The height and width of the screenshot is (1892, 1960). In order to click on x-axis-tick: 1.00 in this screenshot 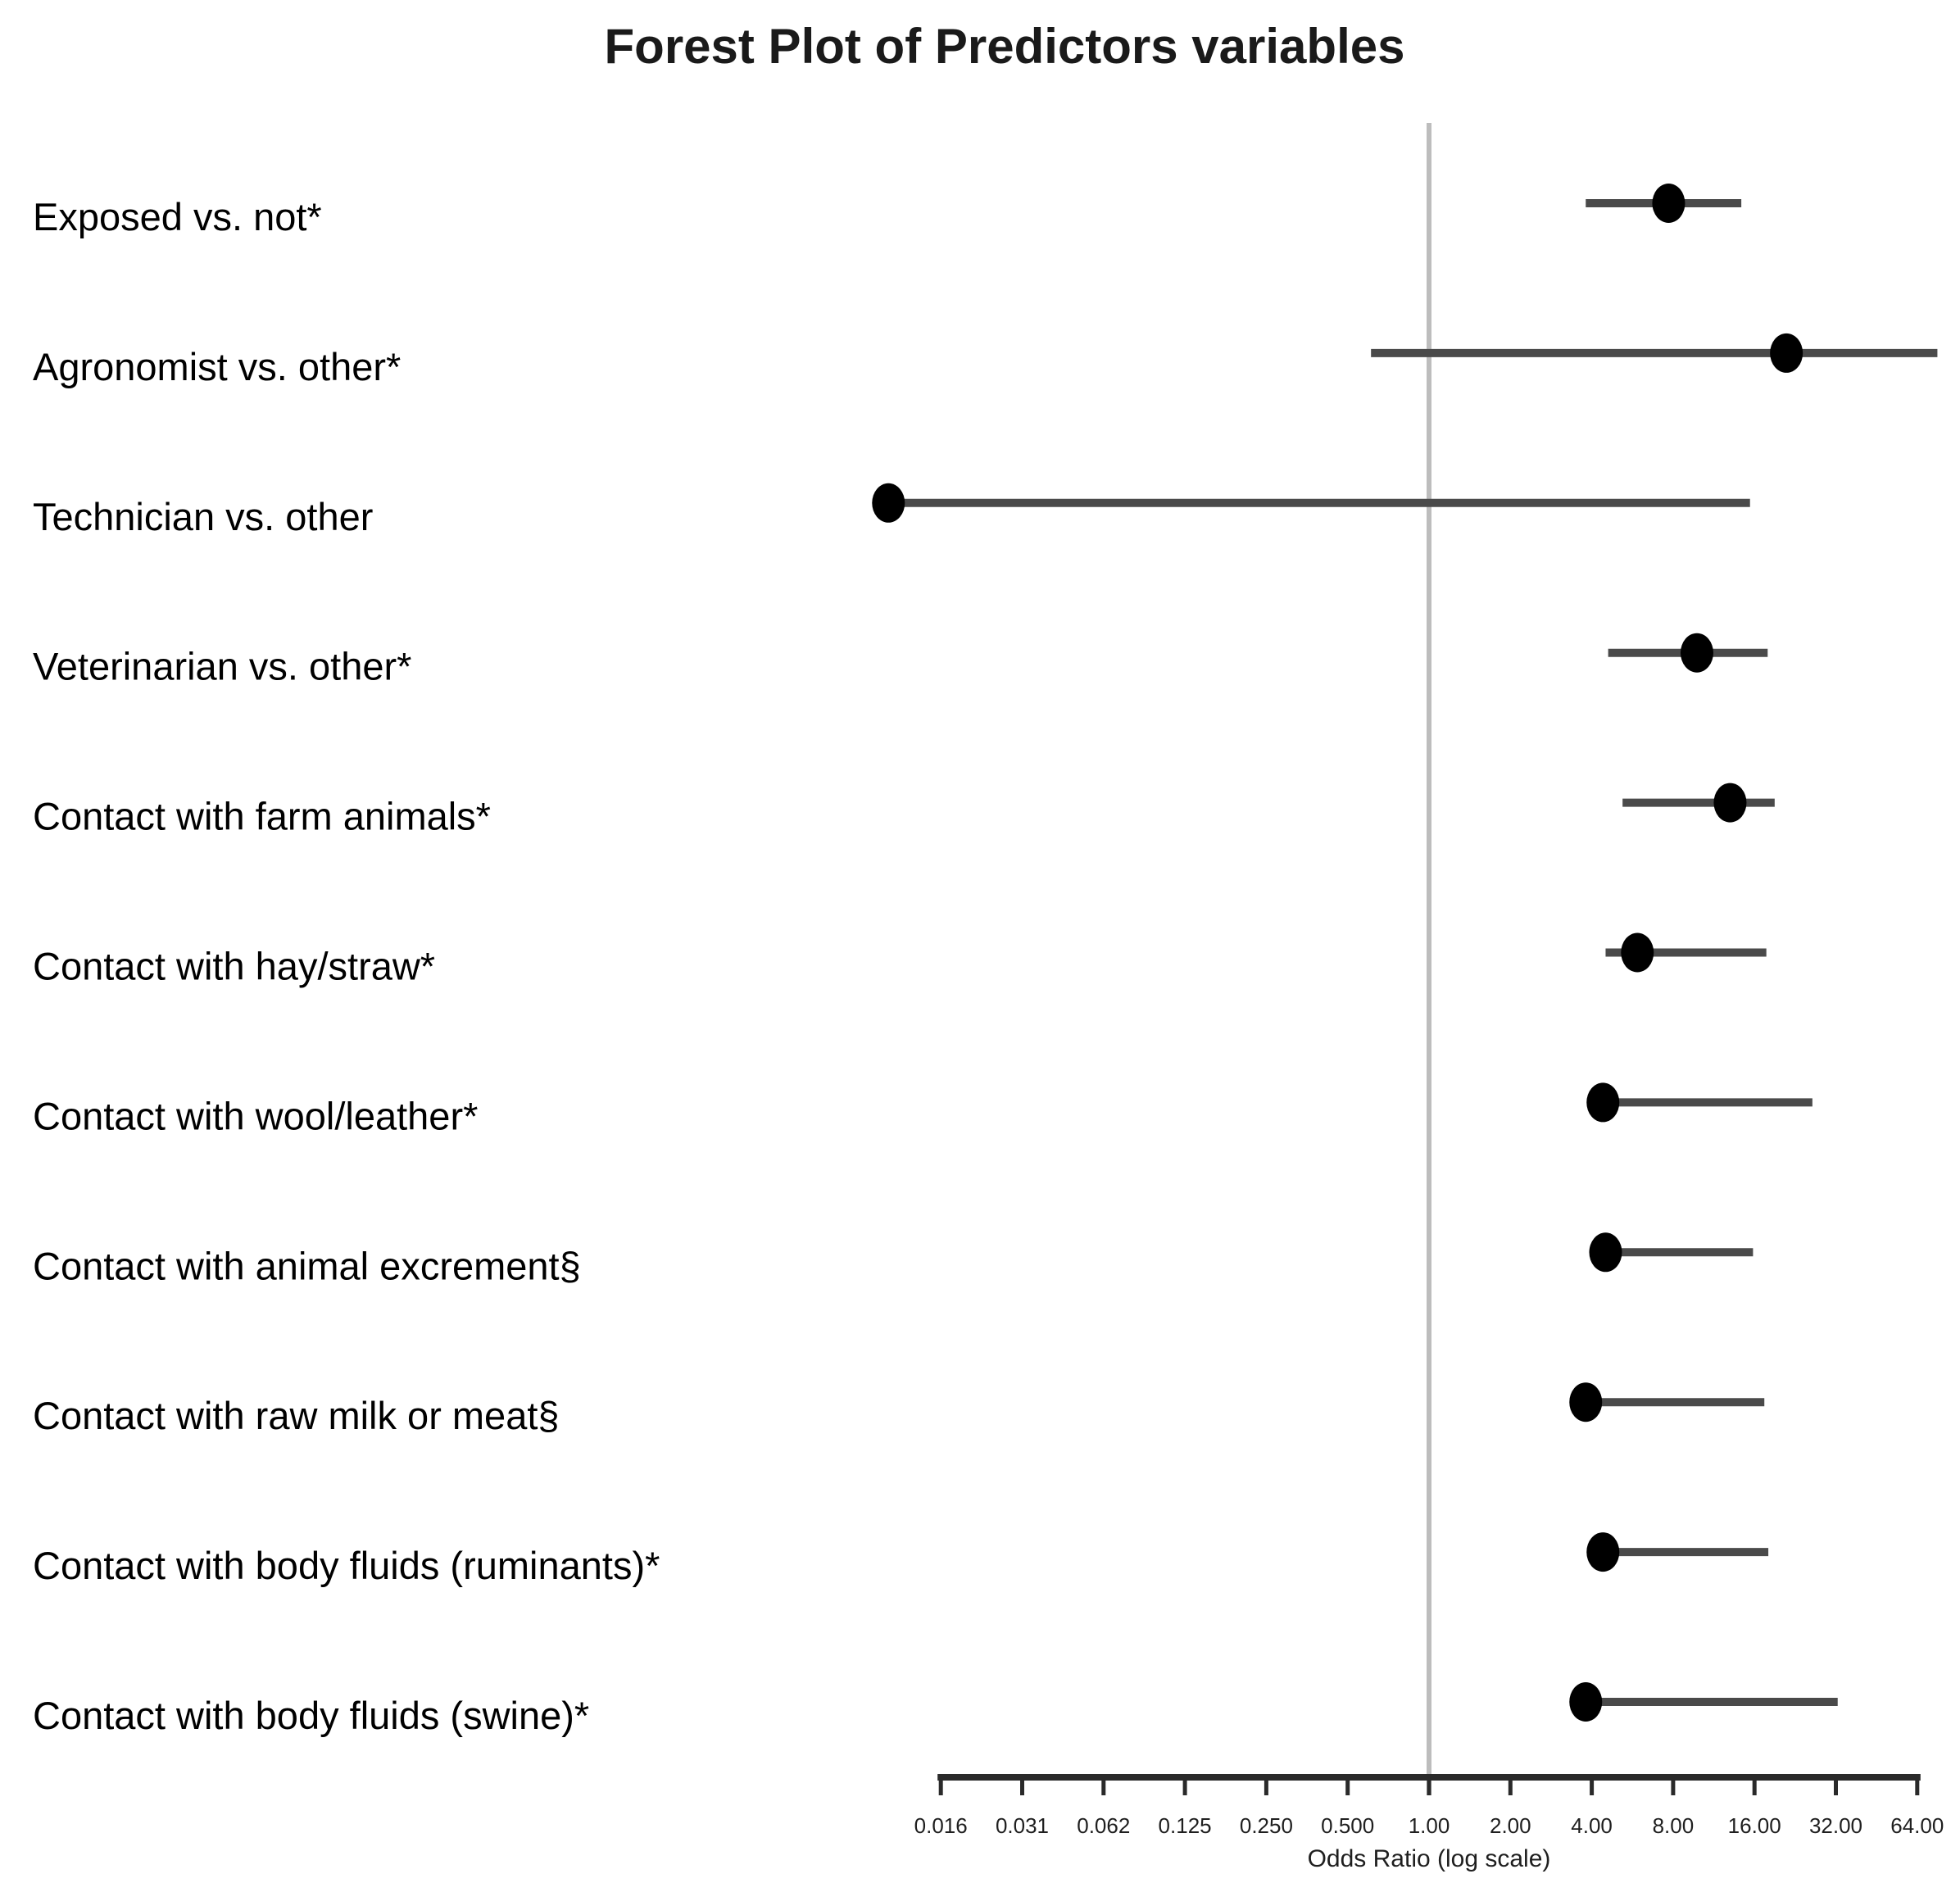, I will do `click(1429, 1807)`.